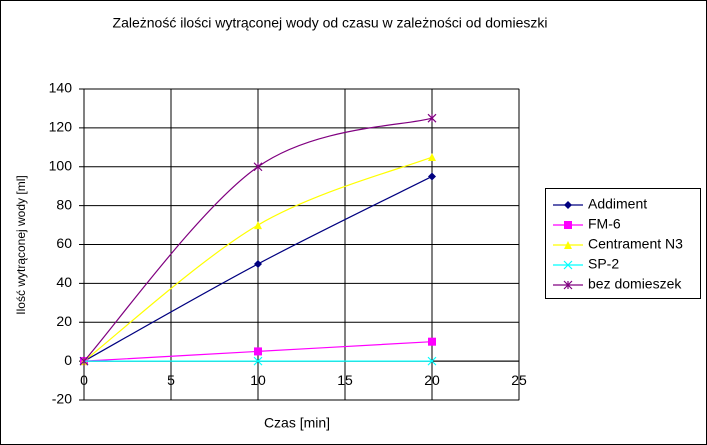 The image size is (707, 445). What do you see at coordinates (62, 399) in the screenshot?
I see `y-tick-label: -20` at bounding box center [62, 399].